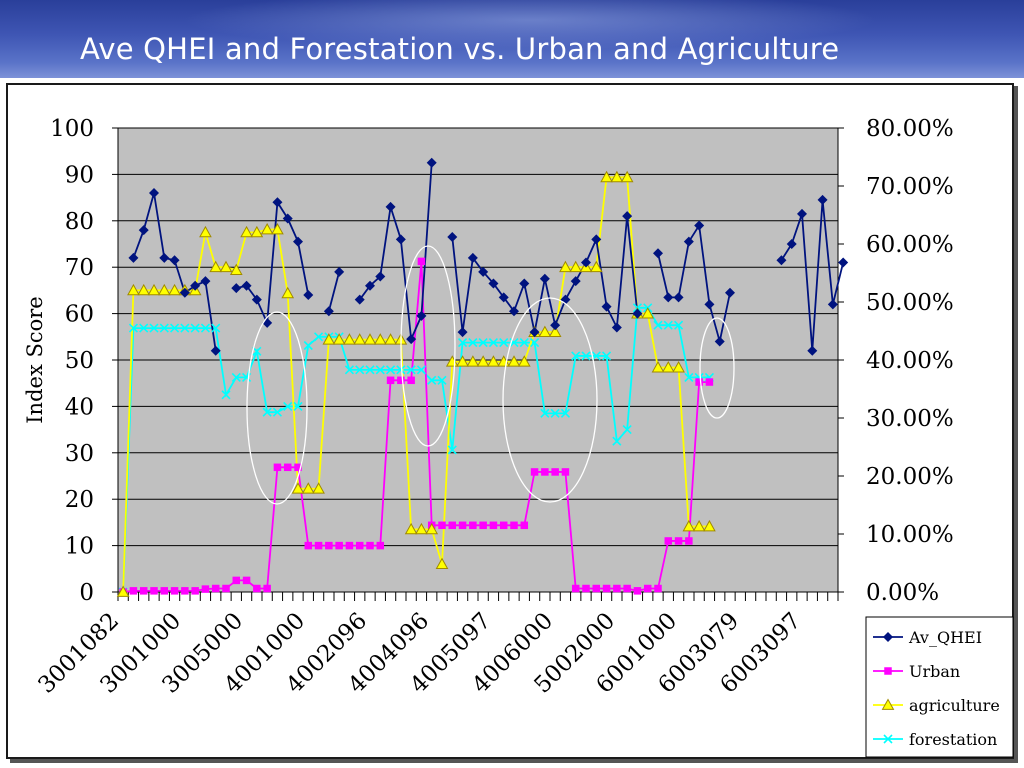 This screenshot has height=768, width=1024. What do you see at coordinates (72, 129) in the screenshot?
I see `y-tick-label: 100` at bounding box center [72, 129].